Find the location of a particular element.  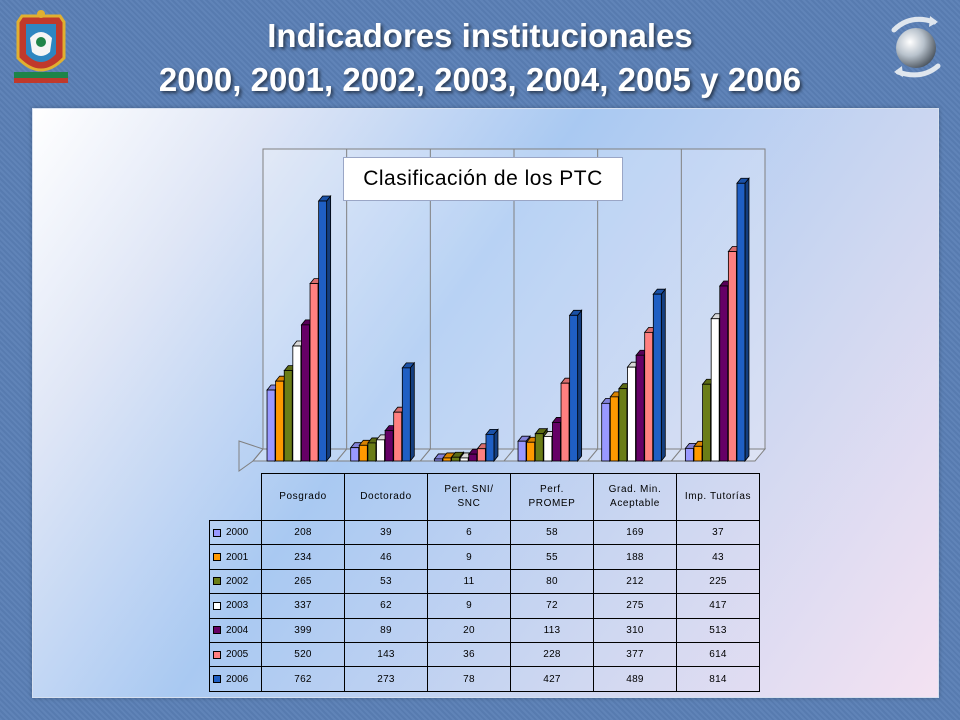

table-cell: 513 is located at coordinates (718, 630).